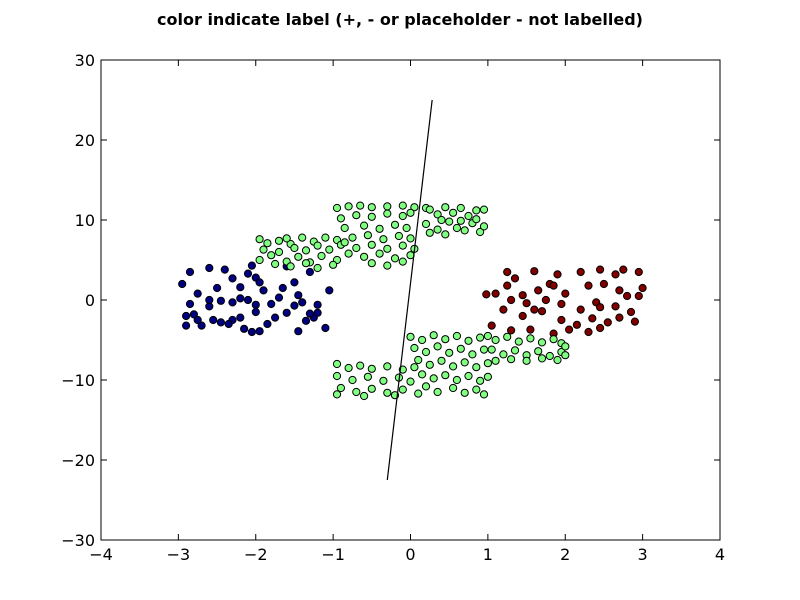 Image resolution: width=800 pixels, height=600 pixels. I want to click on y-tick-label: −20, so click(78, 460).